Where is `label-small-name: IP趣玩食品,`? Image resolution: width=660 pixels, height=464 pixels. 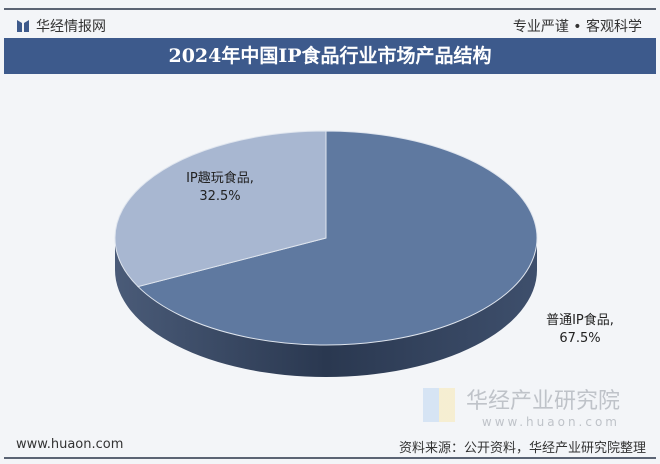 label-small-name: IP趣玩食品, is located at coordinates (220, 178).